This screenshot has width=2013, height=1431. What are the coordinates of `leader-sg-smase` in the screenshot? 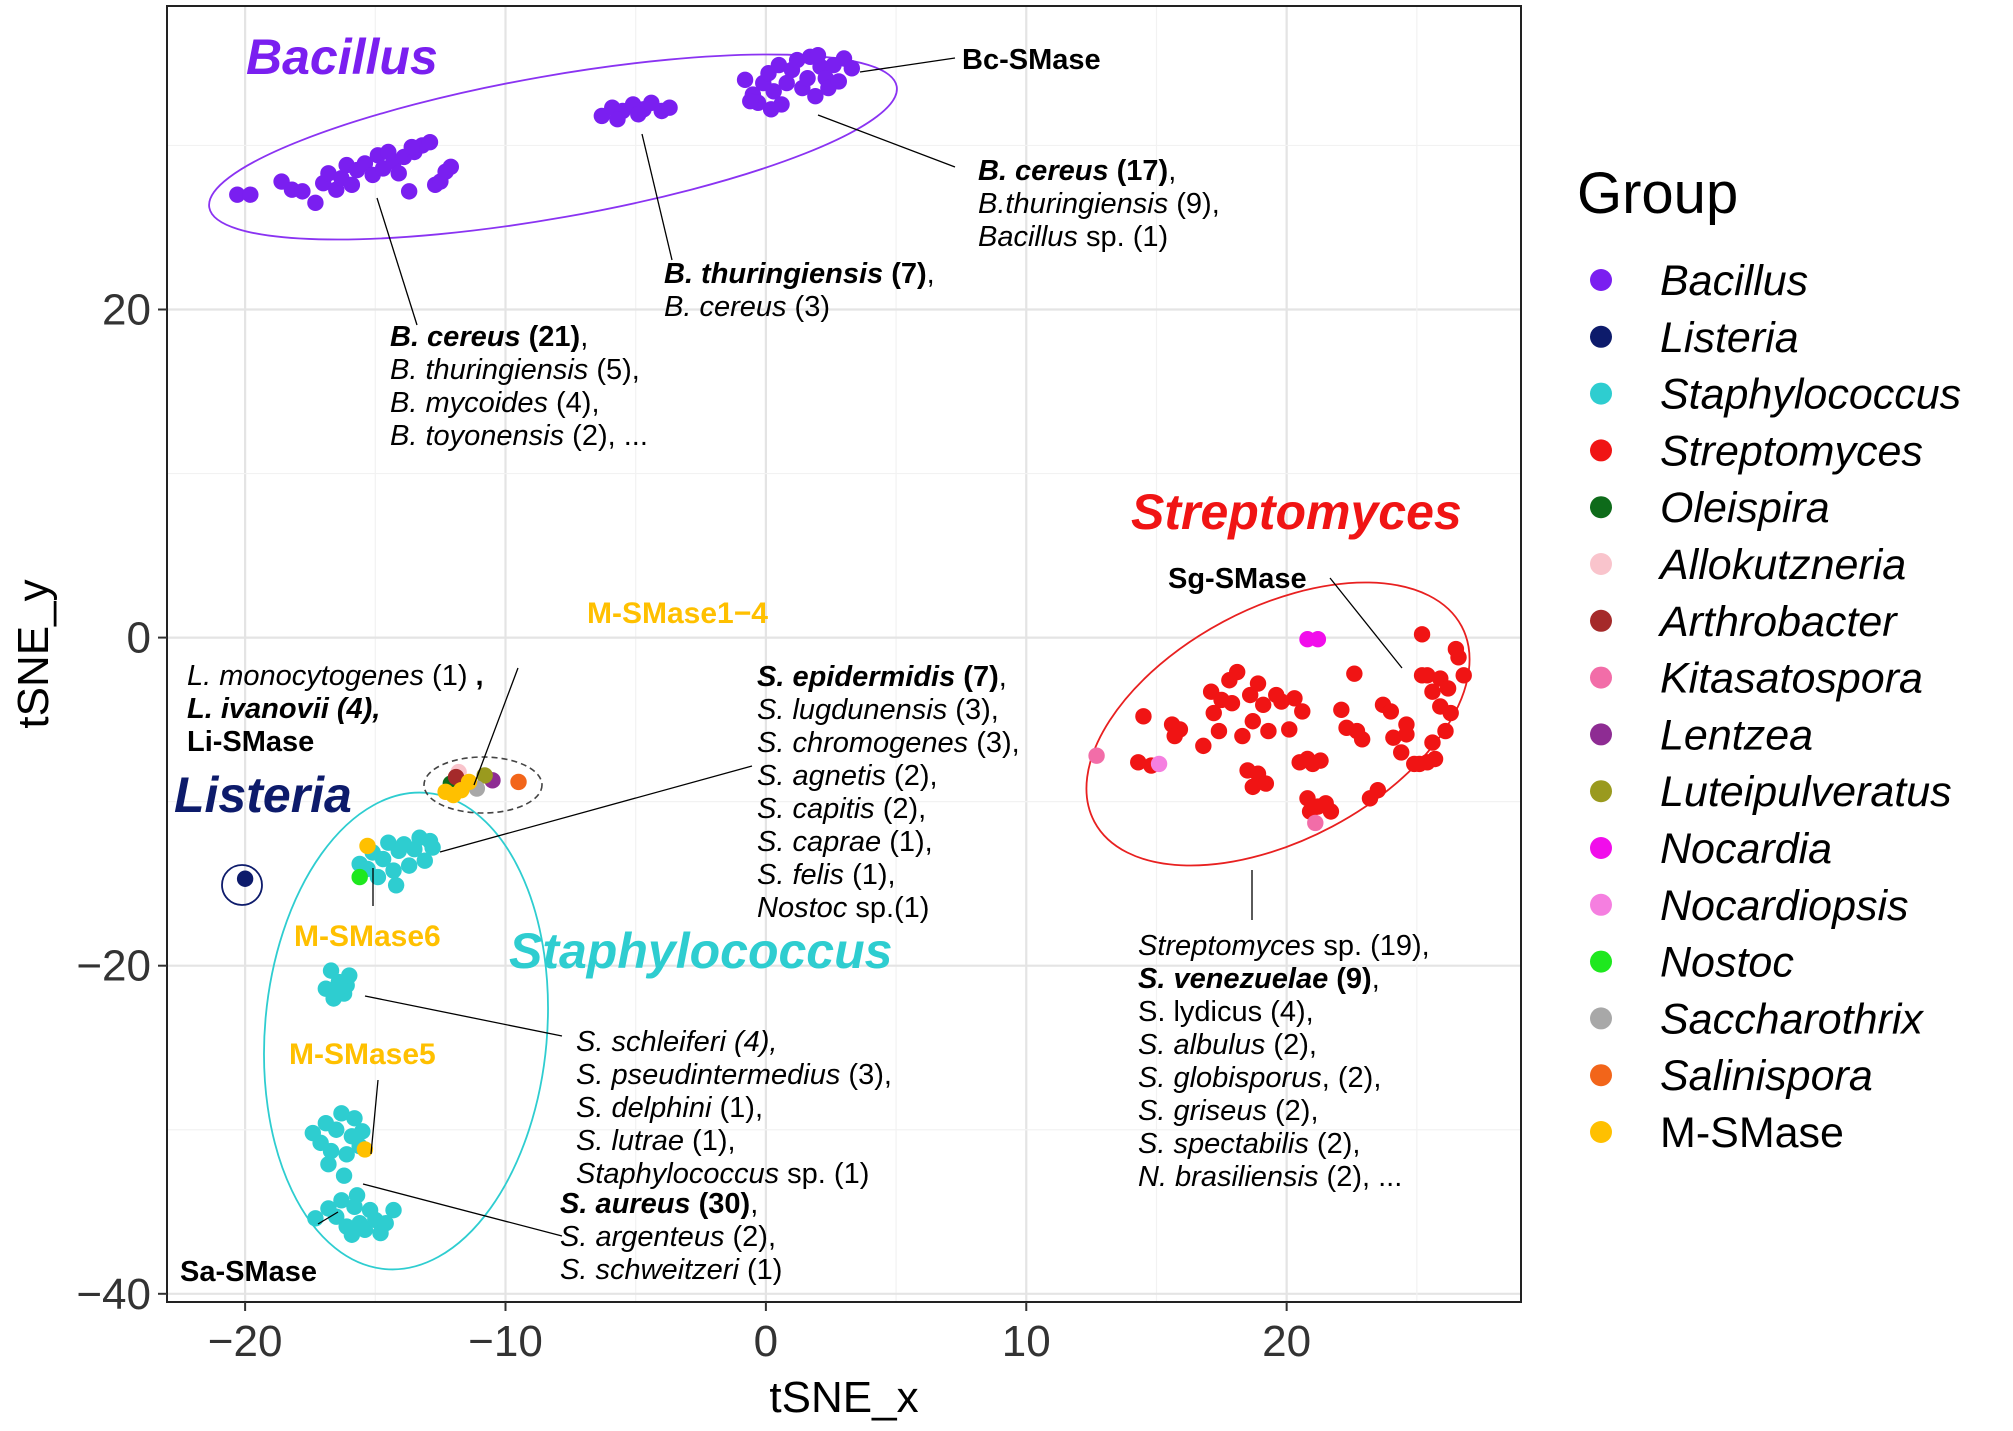 It's located at (1366, 623).